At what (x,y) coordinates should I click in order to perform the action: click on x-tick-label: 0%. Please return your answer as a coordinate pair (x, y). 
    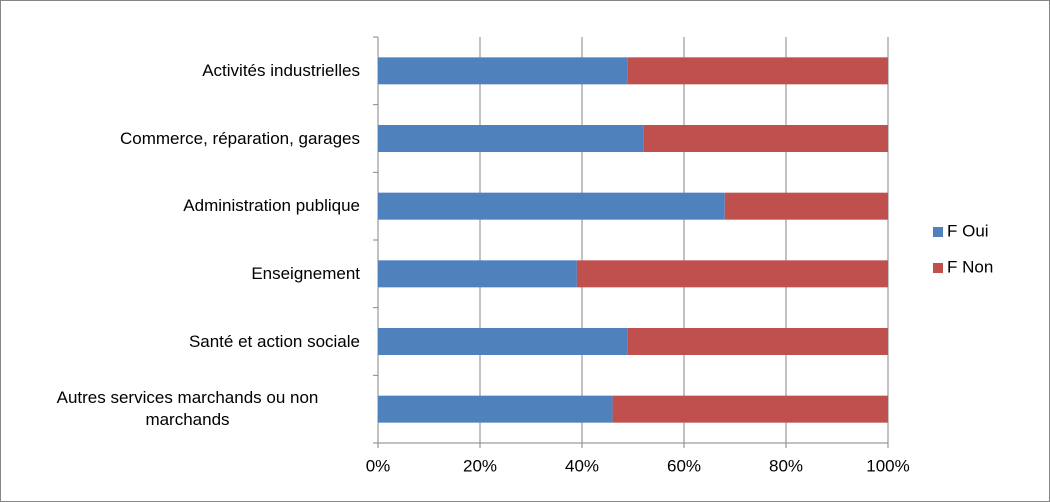
    Looking at the image, I should click on (378, 465).